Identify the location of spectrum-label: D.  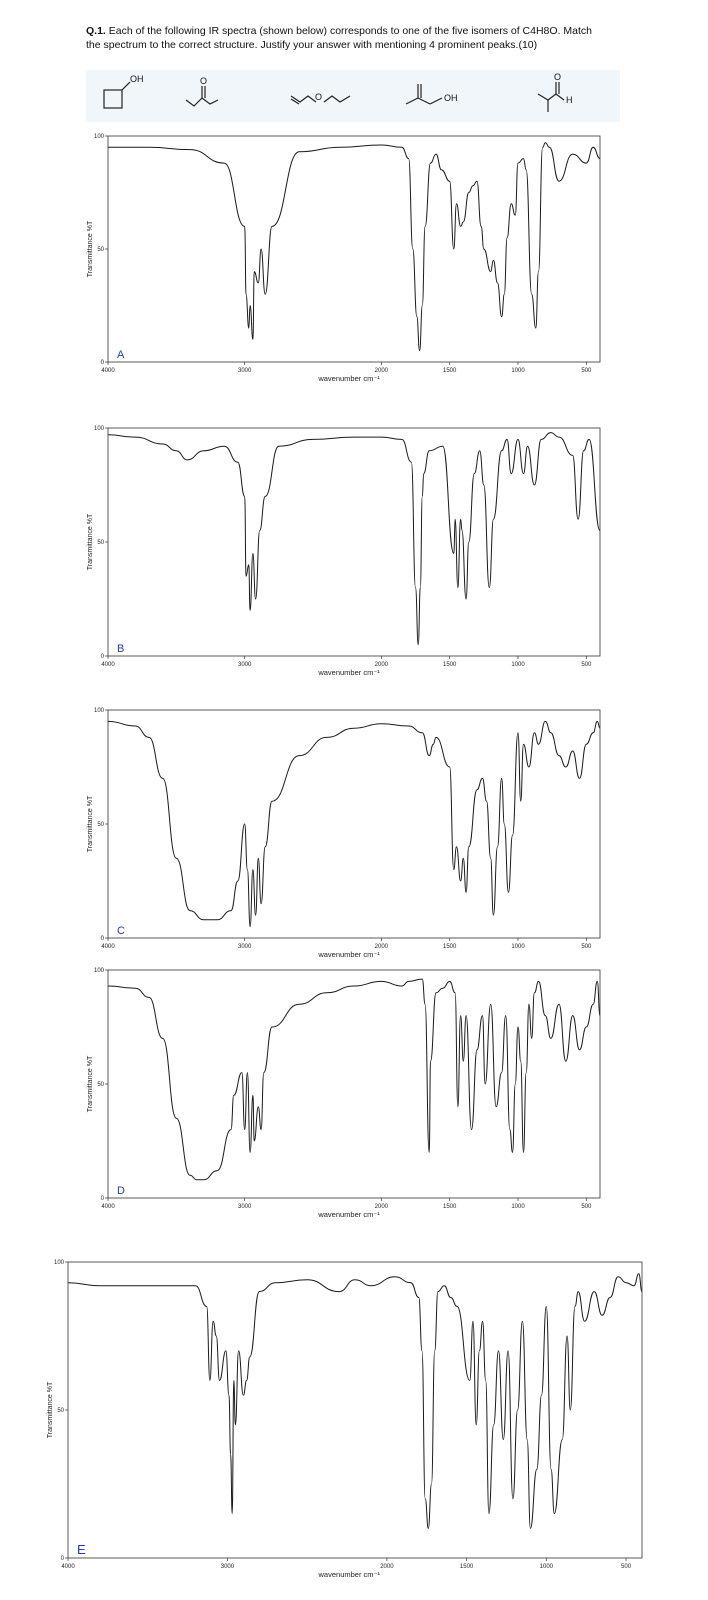
(121, 1191).